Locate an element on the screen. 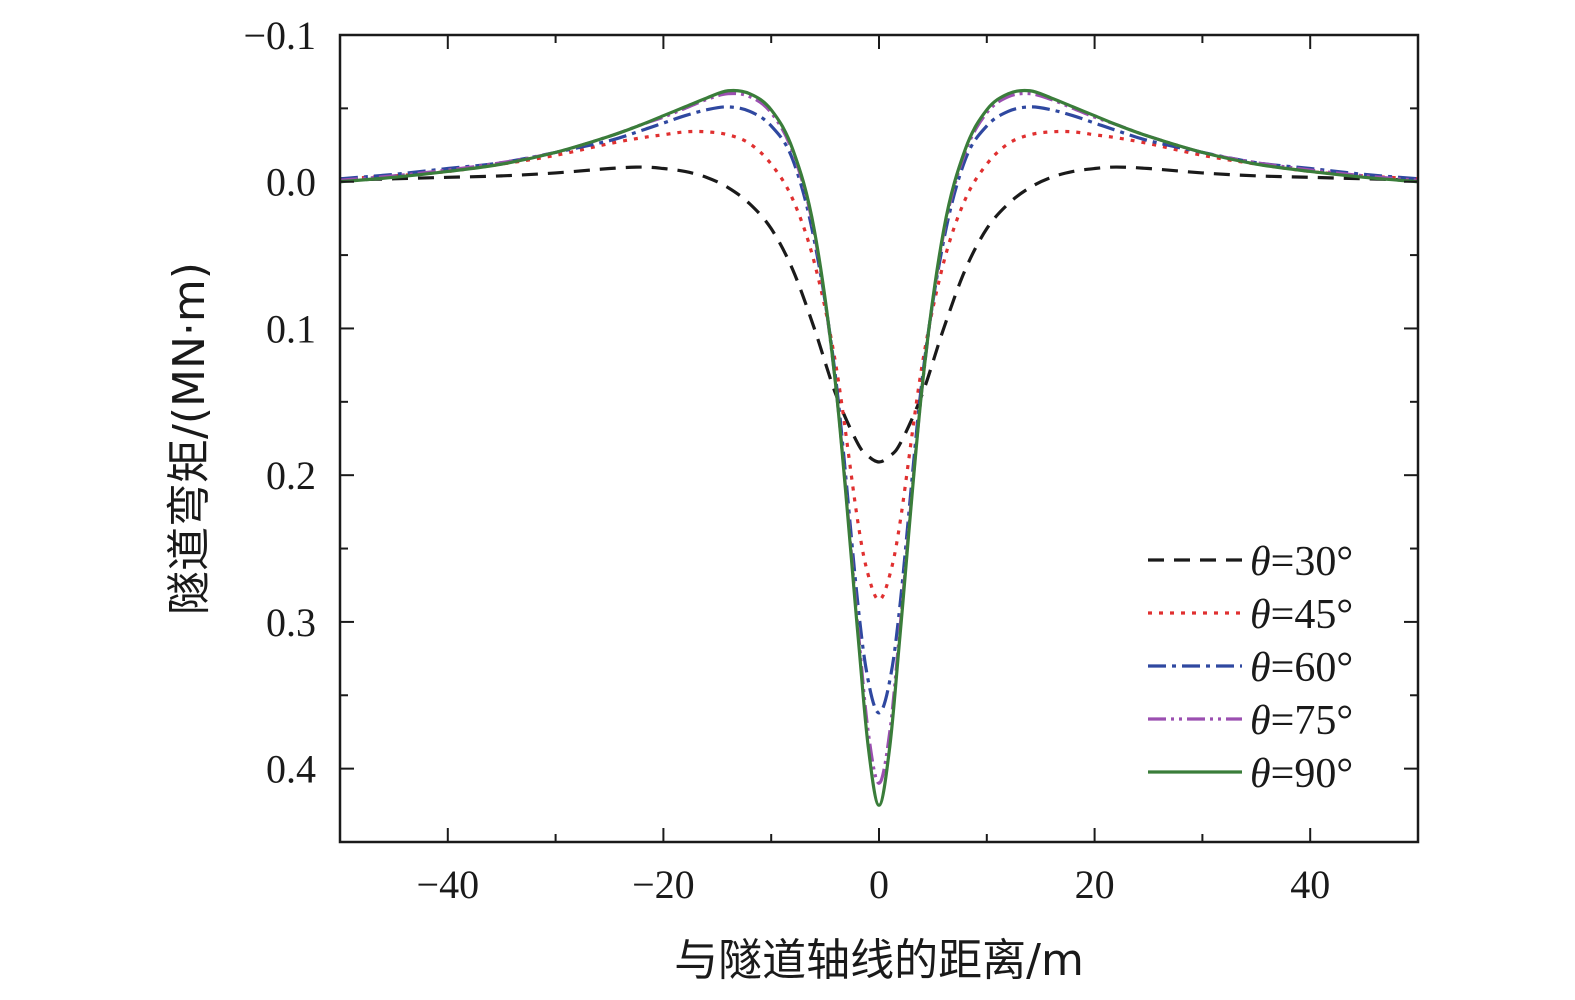 This screenshot has width=1575, height=1000. x-tick-label: −40 is located at coordinates (448, 884).